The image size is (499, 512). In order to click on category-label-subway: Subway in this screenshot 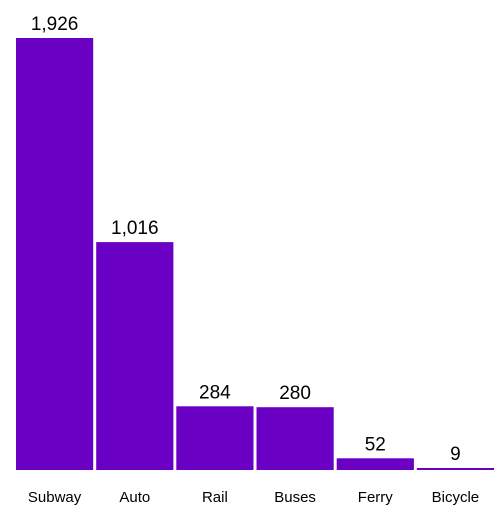, I will do `click(55, 497)`.